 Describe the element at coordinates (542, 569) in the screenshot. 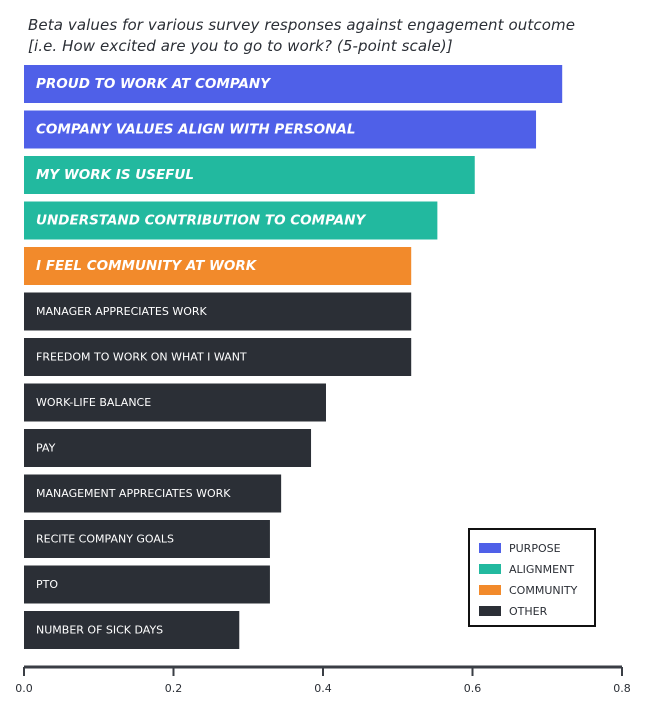

I see `legend-label-alignment: ALIGNMENT` at that location.